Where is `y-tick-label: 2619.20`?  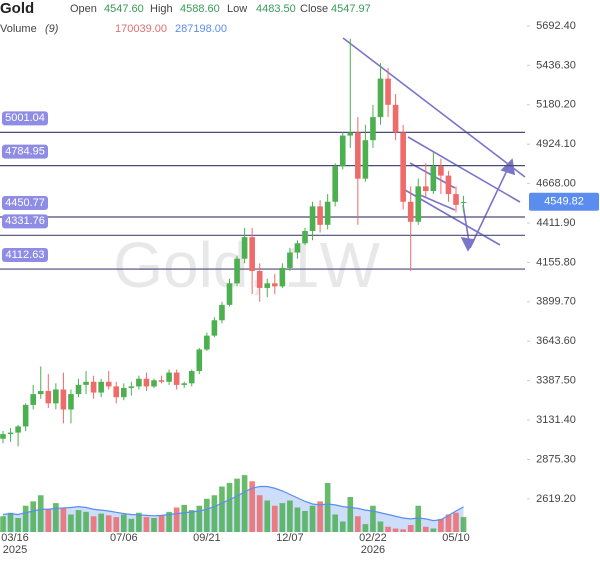 y-tick-label: 2619.20 is located at coordinates (556, 499).